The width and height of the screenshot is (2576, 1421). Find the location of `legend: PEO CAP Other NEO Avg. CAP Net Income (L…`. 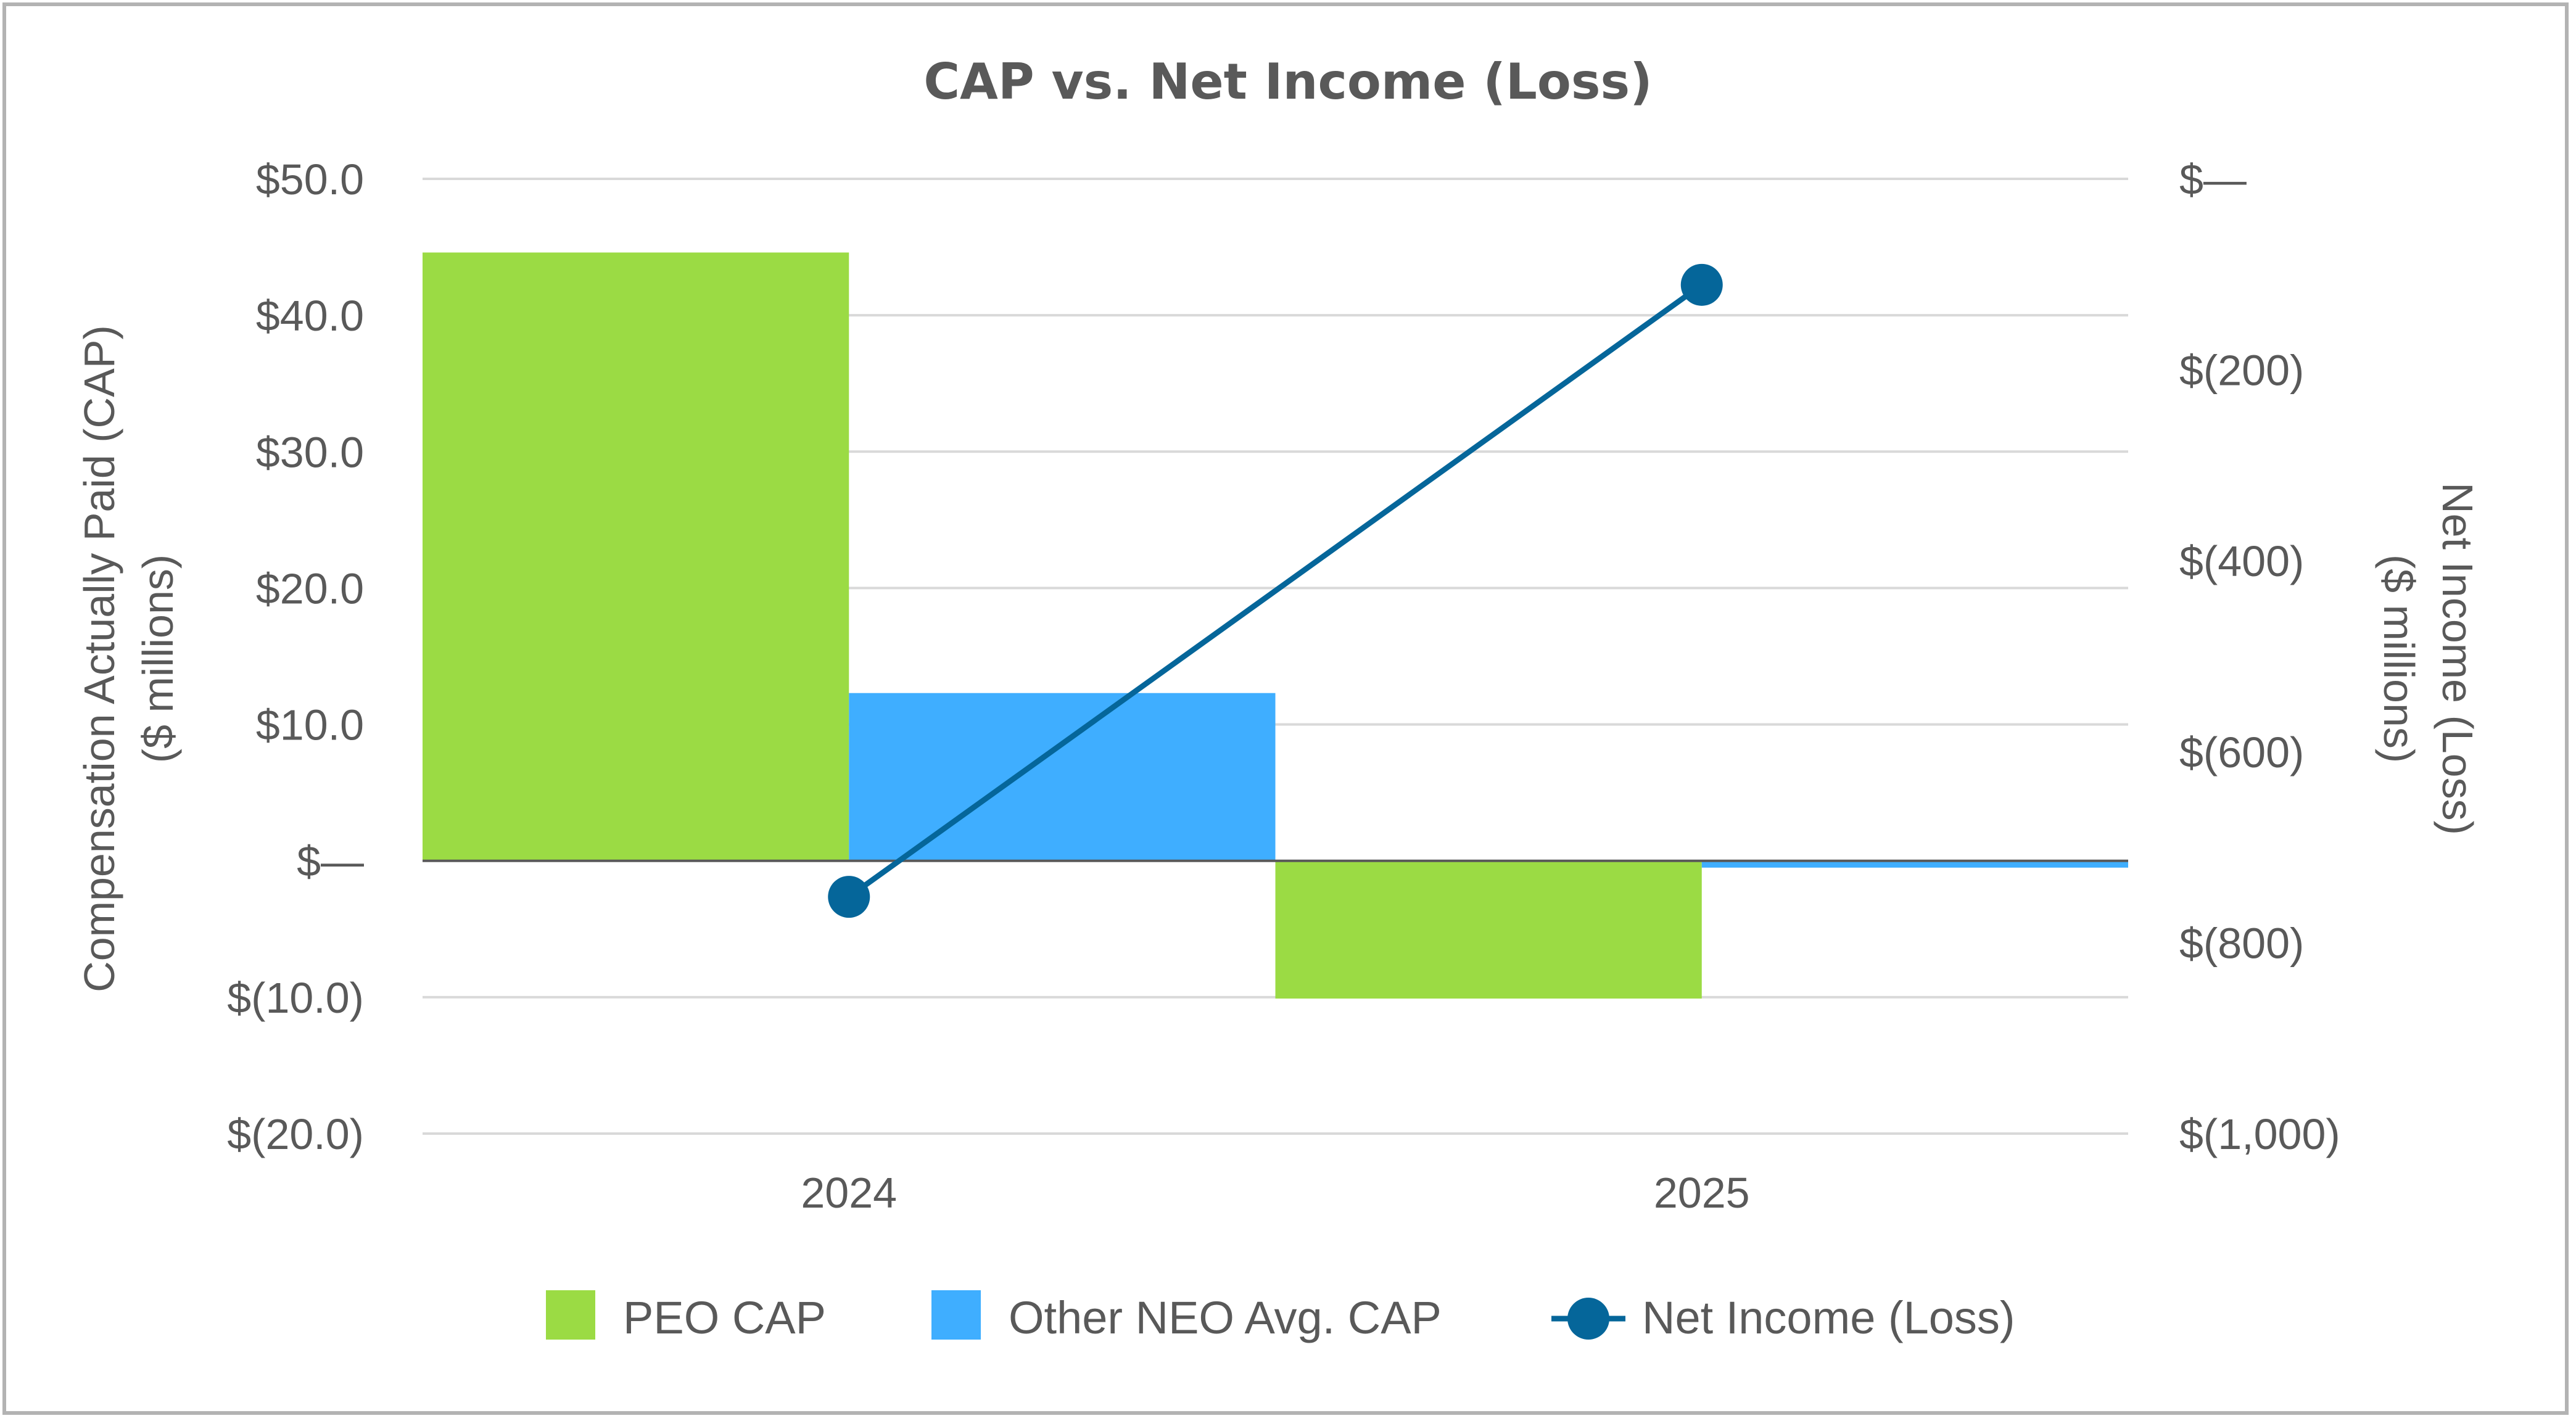

legend: PEO CAP Other NEO Avg. CAP Net Income (L… is located at coordinates (1281, 1316).